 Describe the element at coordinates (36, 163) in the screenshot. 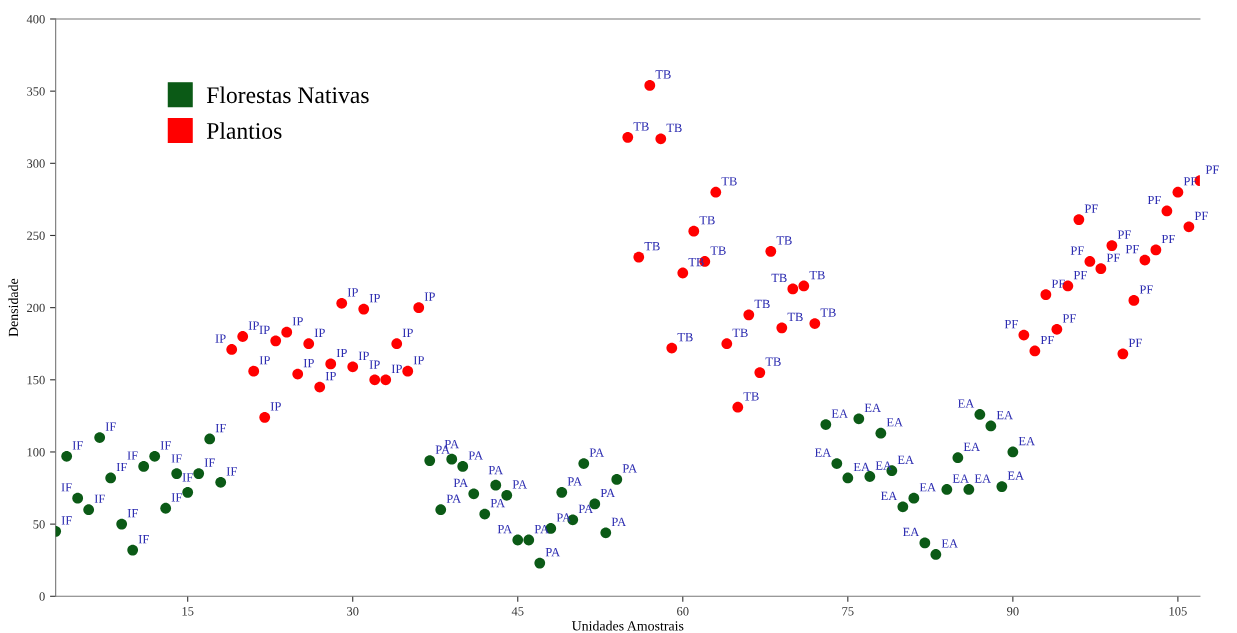

I see `y-tick-label: 300` at that location.